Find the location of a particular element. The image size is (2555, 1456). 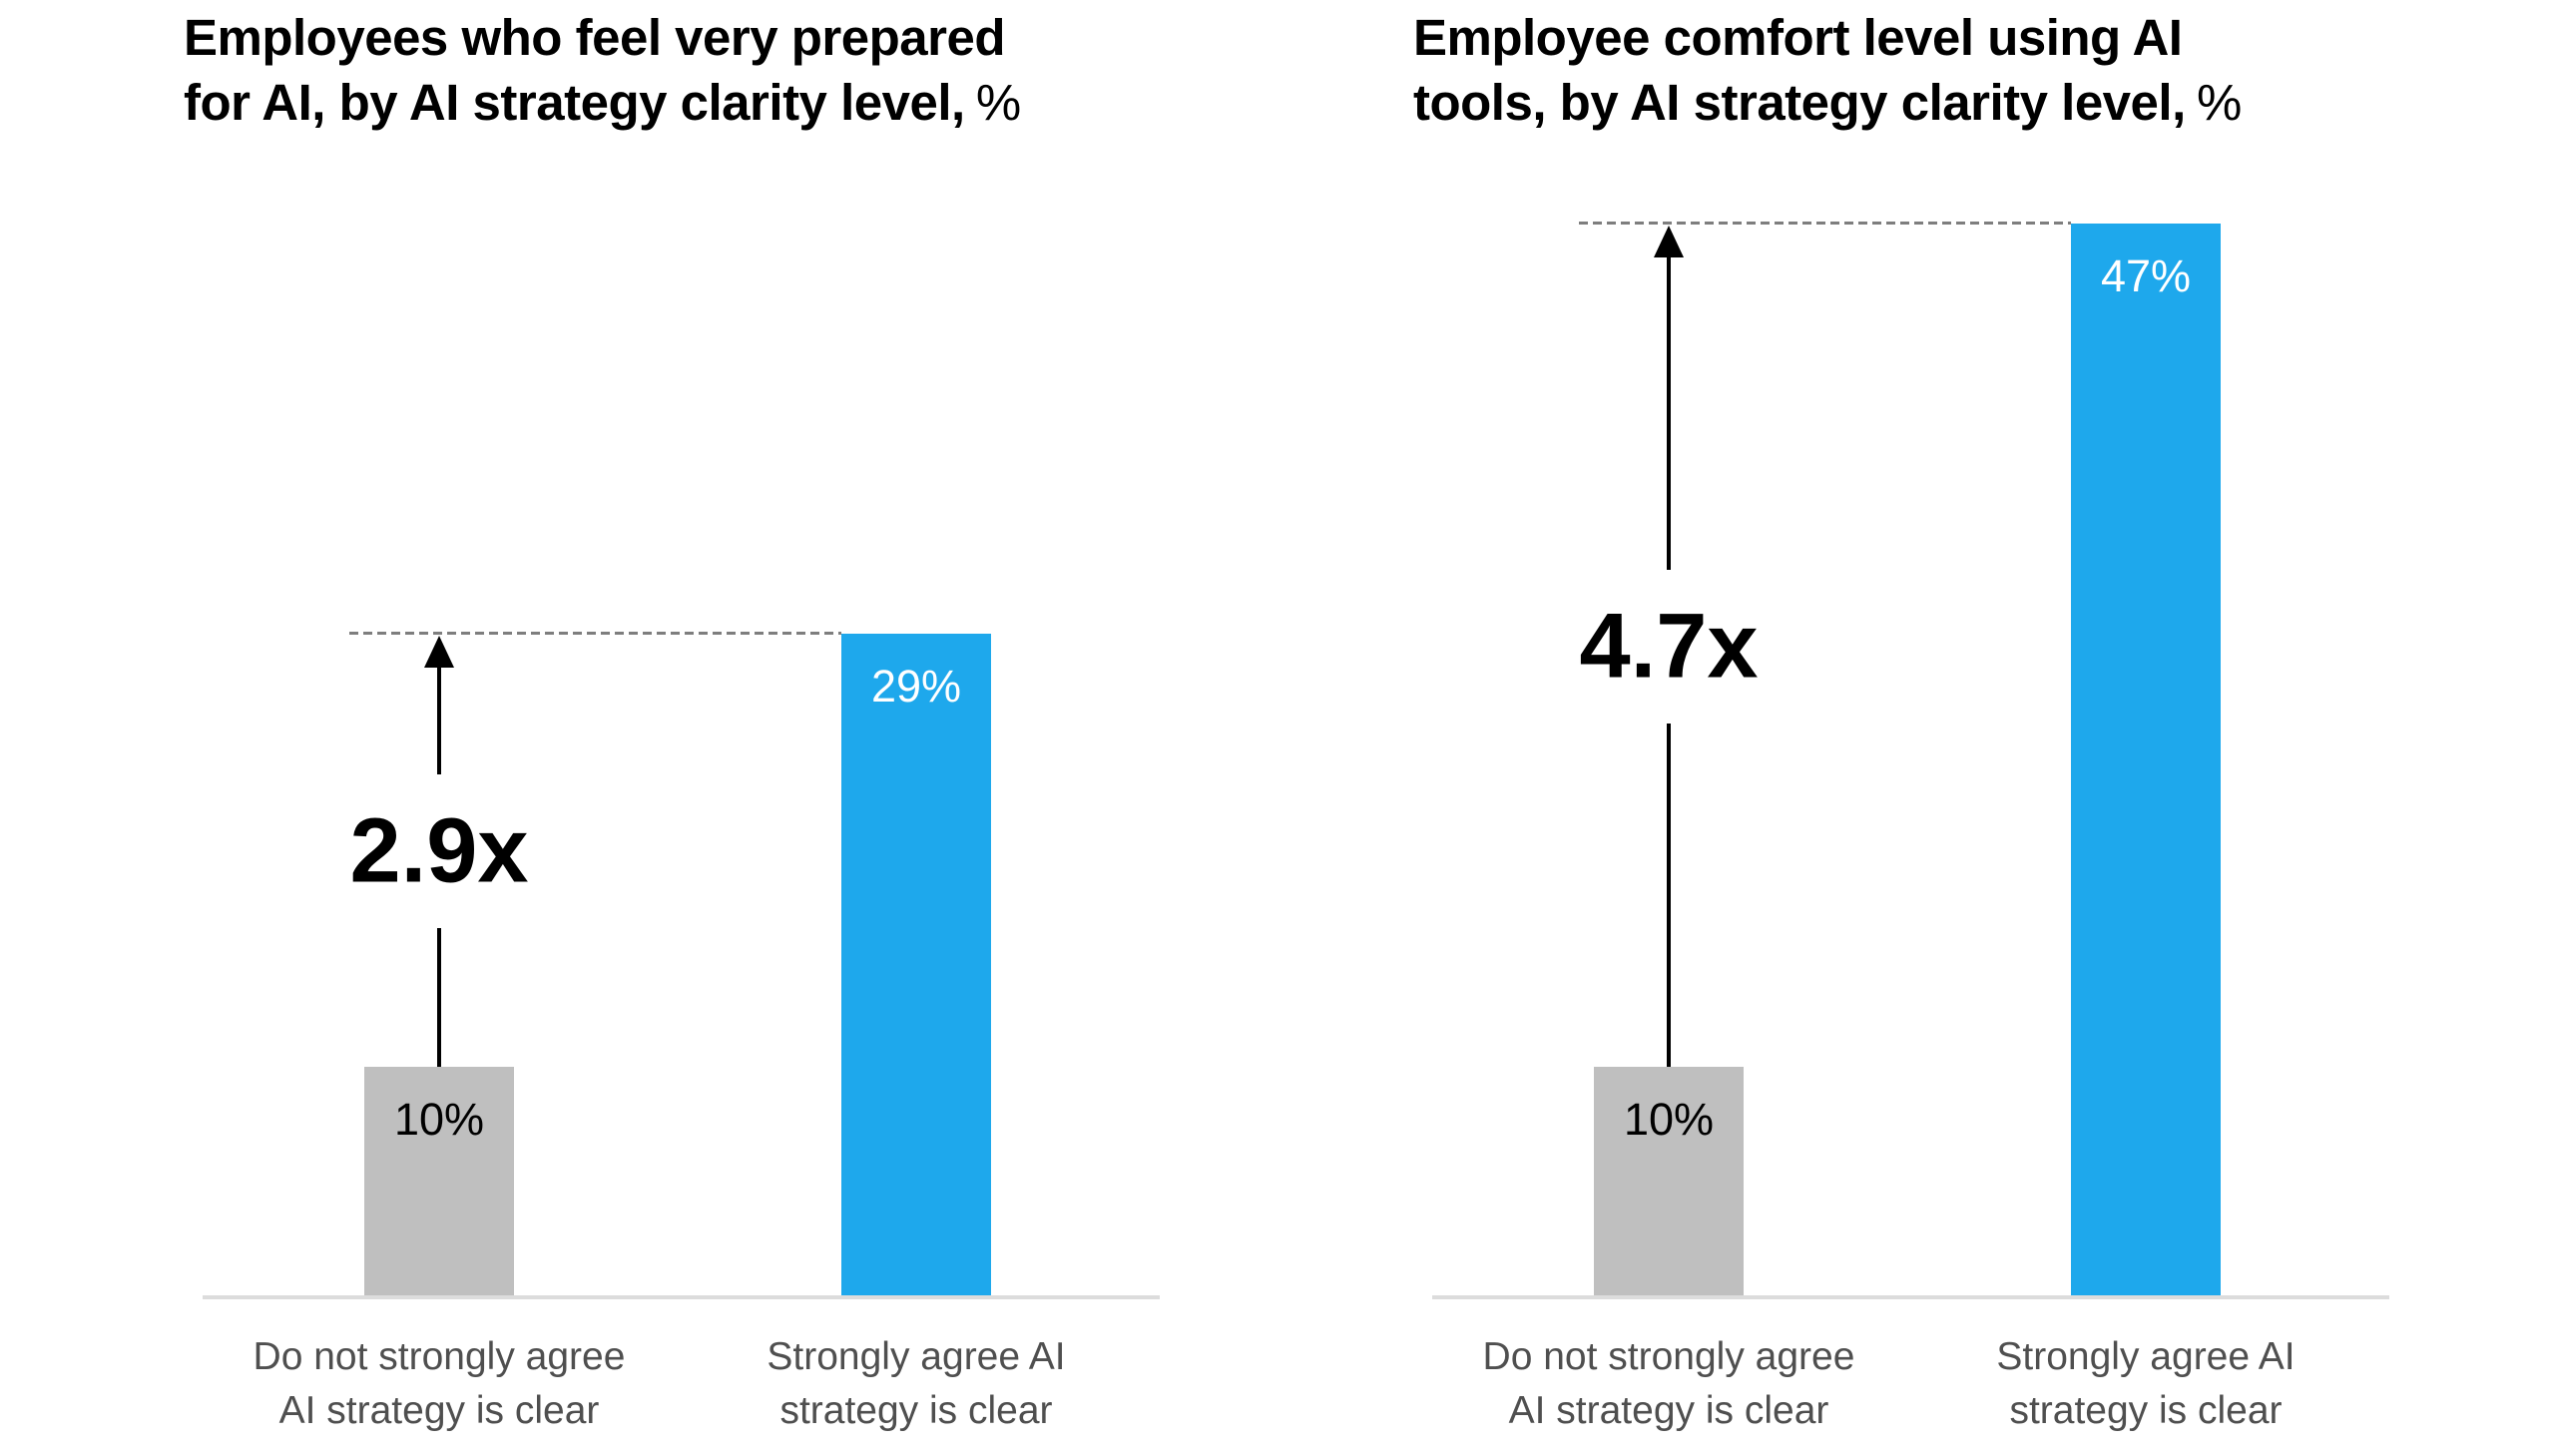

multiplier-label: 4.7x is located at coordinates (1669, 646).